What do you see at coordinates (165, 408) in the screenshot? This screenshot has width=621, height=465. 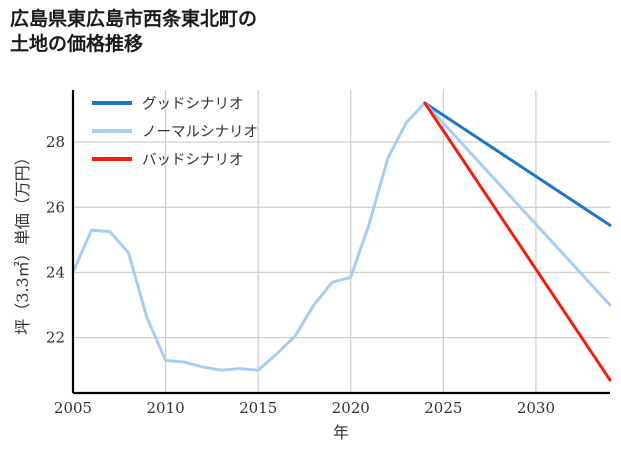 I see `x-tick-label: 2010` at bounding box center [165, 408].